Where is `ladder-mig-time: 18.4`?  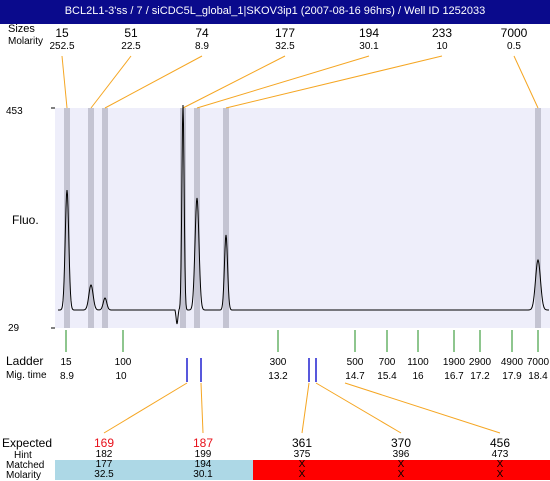
ladder-mig-time: 18.4 is located at coordinates (538, 376).